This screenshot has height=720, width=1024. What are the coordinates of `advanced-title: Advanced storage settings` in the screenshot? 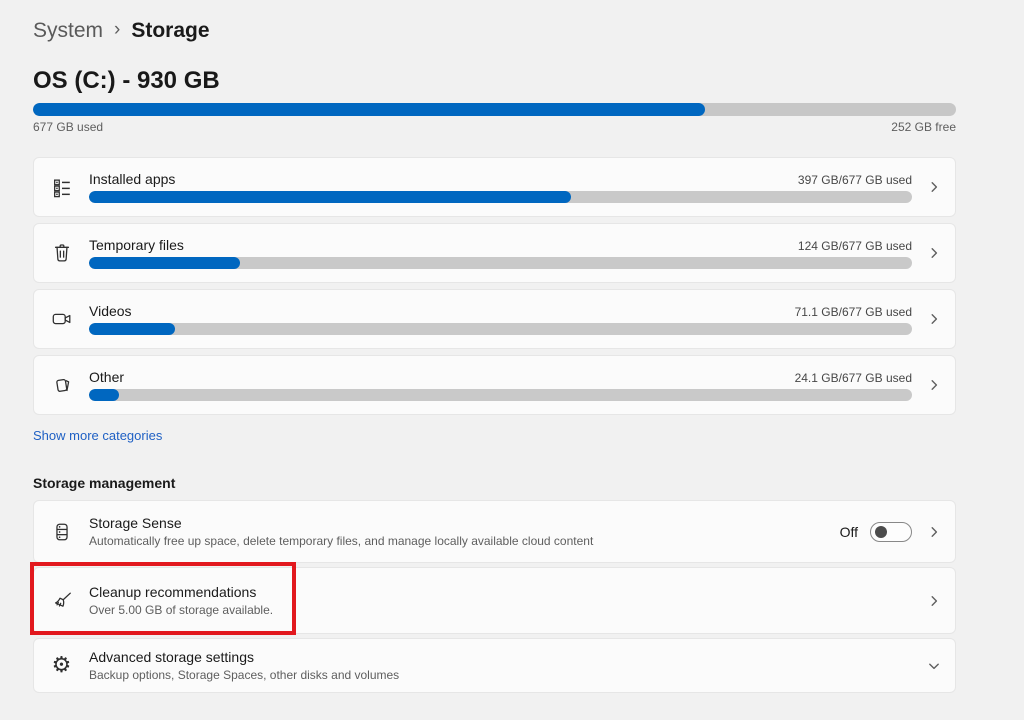 It's located at (171, 657).